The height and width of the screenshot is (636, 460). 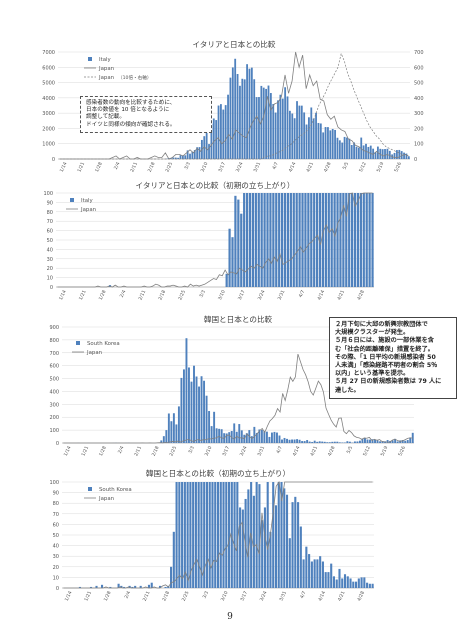 I want to click on y-tick-label: 50, so click(x=56, y=536).